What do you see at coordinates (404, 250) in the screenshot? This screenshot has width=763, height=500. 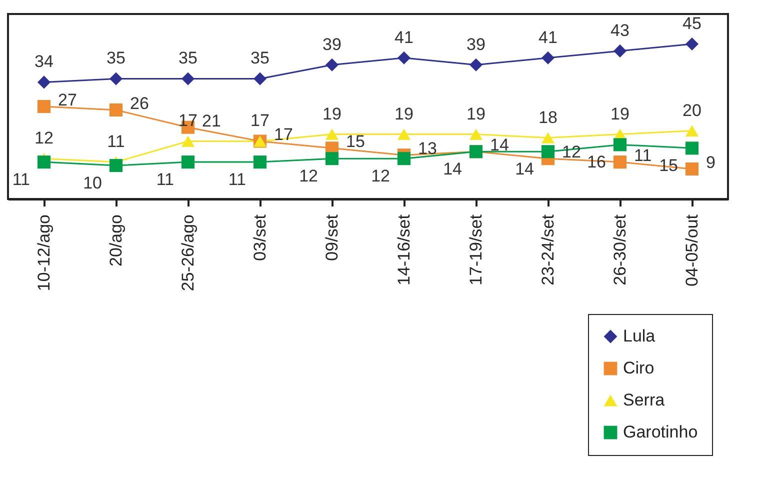 I see `x-tick-label: 14-16/set` at bounding box center [404, 250].